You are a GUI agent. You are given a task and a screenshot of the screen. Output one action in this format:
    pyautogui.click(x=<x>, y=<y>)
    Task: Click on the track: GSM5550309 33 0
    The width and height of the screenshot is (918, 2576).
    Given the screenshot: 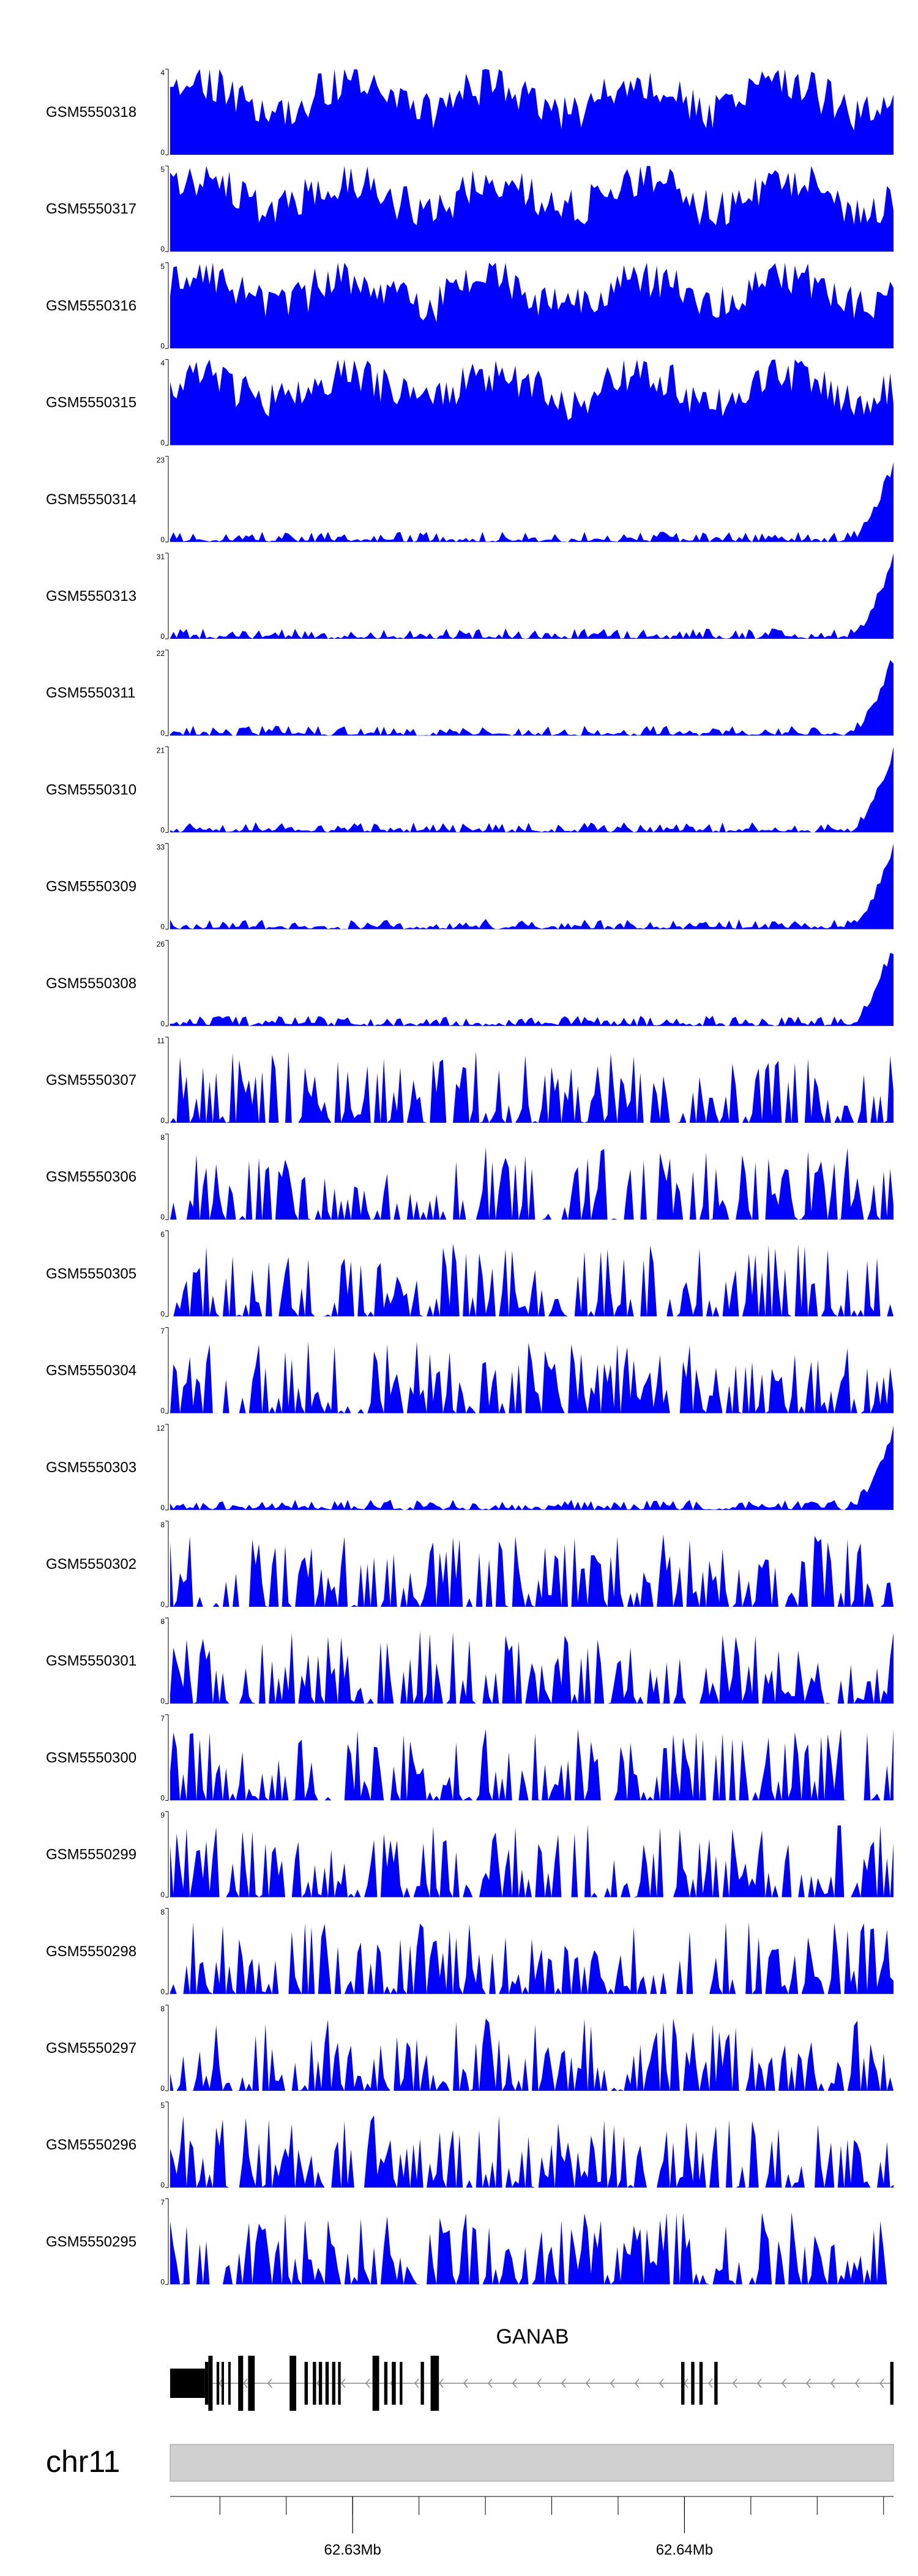 What is the action you would take?
    pyautogui.click(x=470, y=887)
    